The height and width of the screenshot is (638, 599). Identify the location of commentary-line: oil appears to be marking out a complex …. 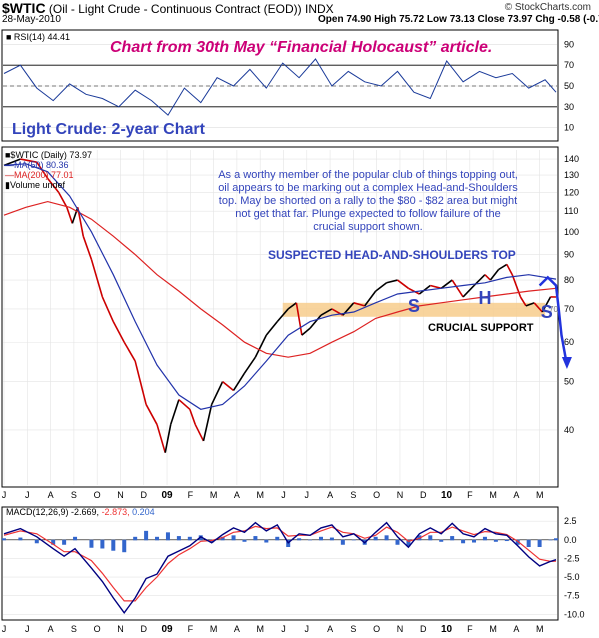
(368, 188).